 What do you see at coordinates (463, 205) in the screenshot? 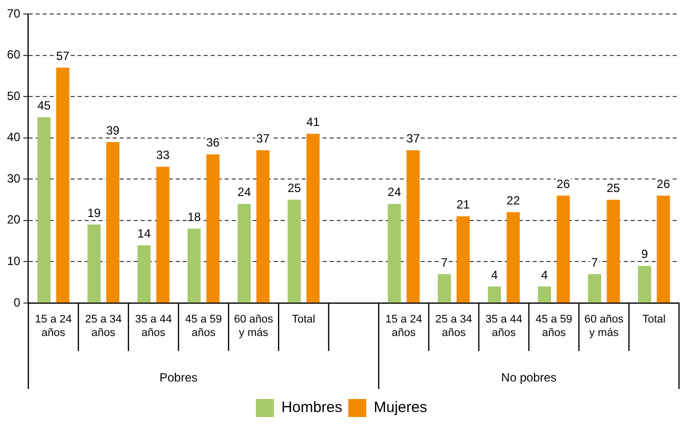
I see `data-label: 21` at bounding box center [463, 205].